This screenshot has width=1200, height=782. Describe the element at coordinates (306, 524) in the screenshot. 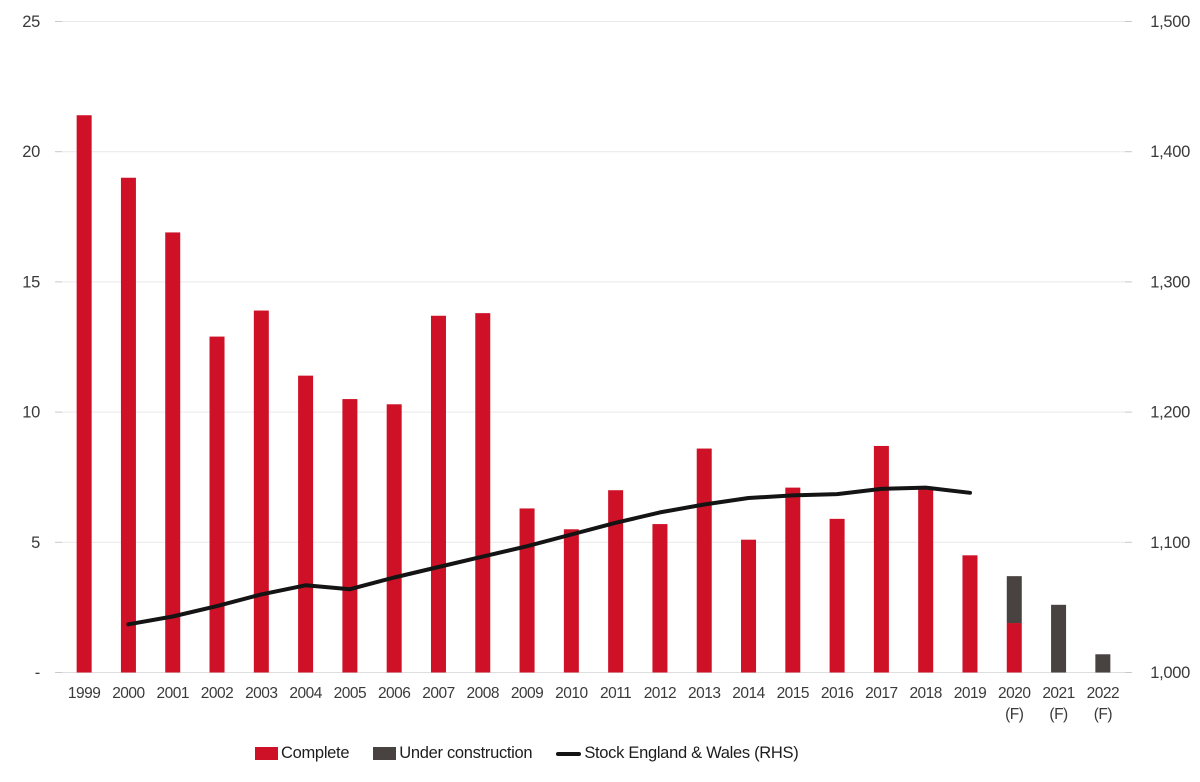

I see `bar-complete-2004` at that location.